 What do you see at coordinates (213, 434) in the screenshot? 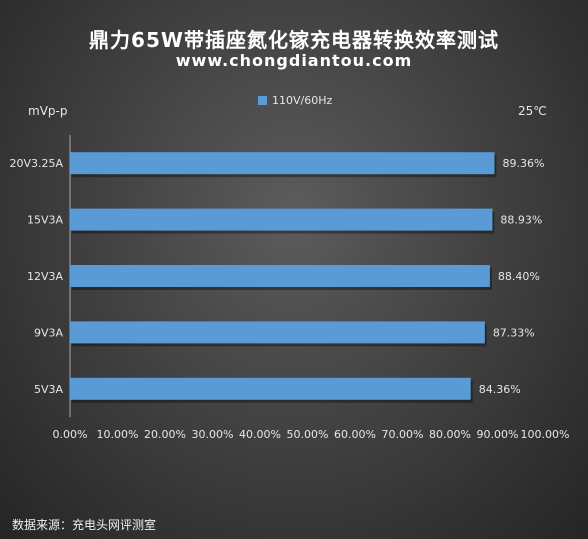
I see `x-tick-label: 30.00%` at bounding box center [213, 434].